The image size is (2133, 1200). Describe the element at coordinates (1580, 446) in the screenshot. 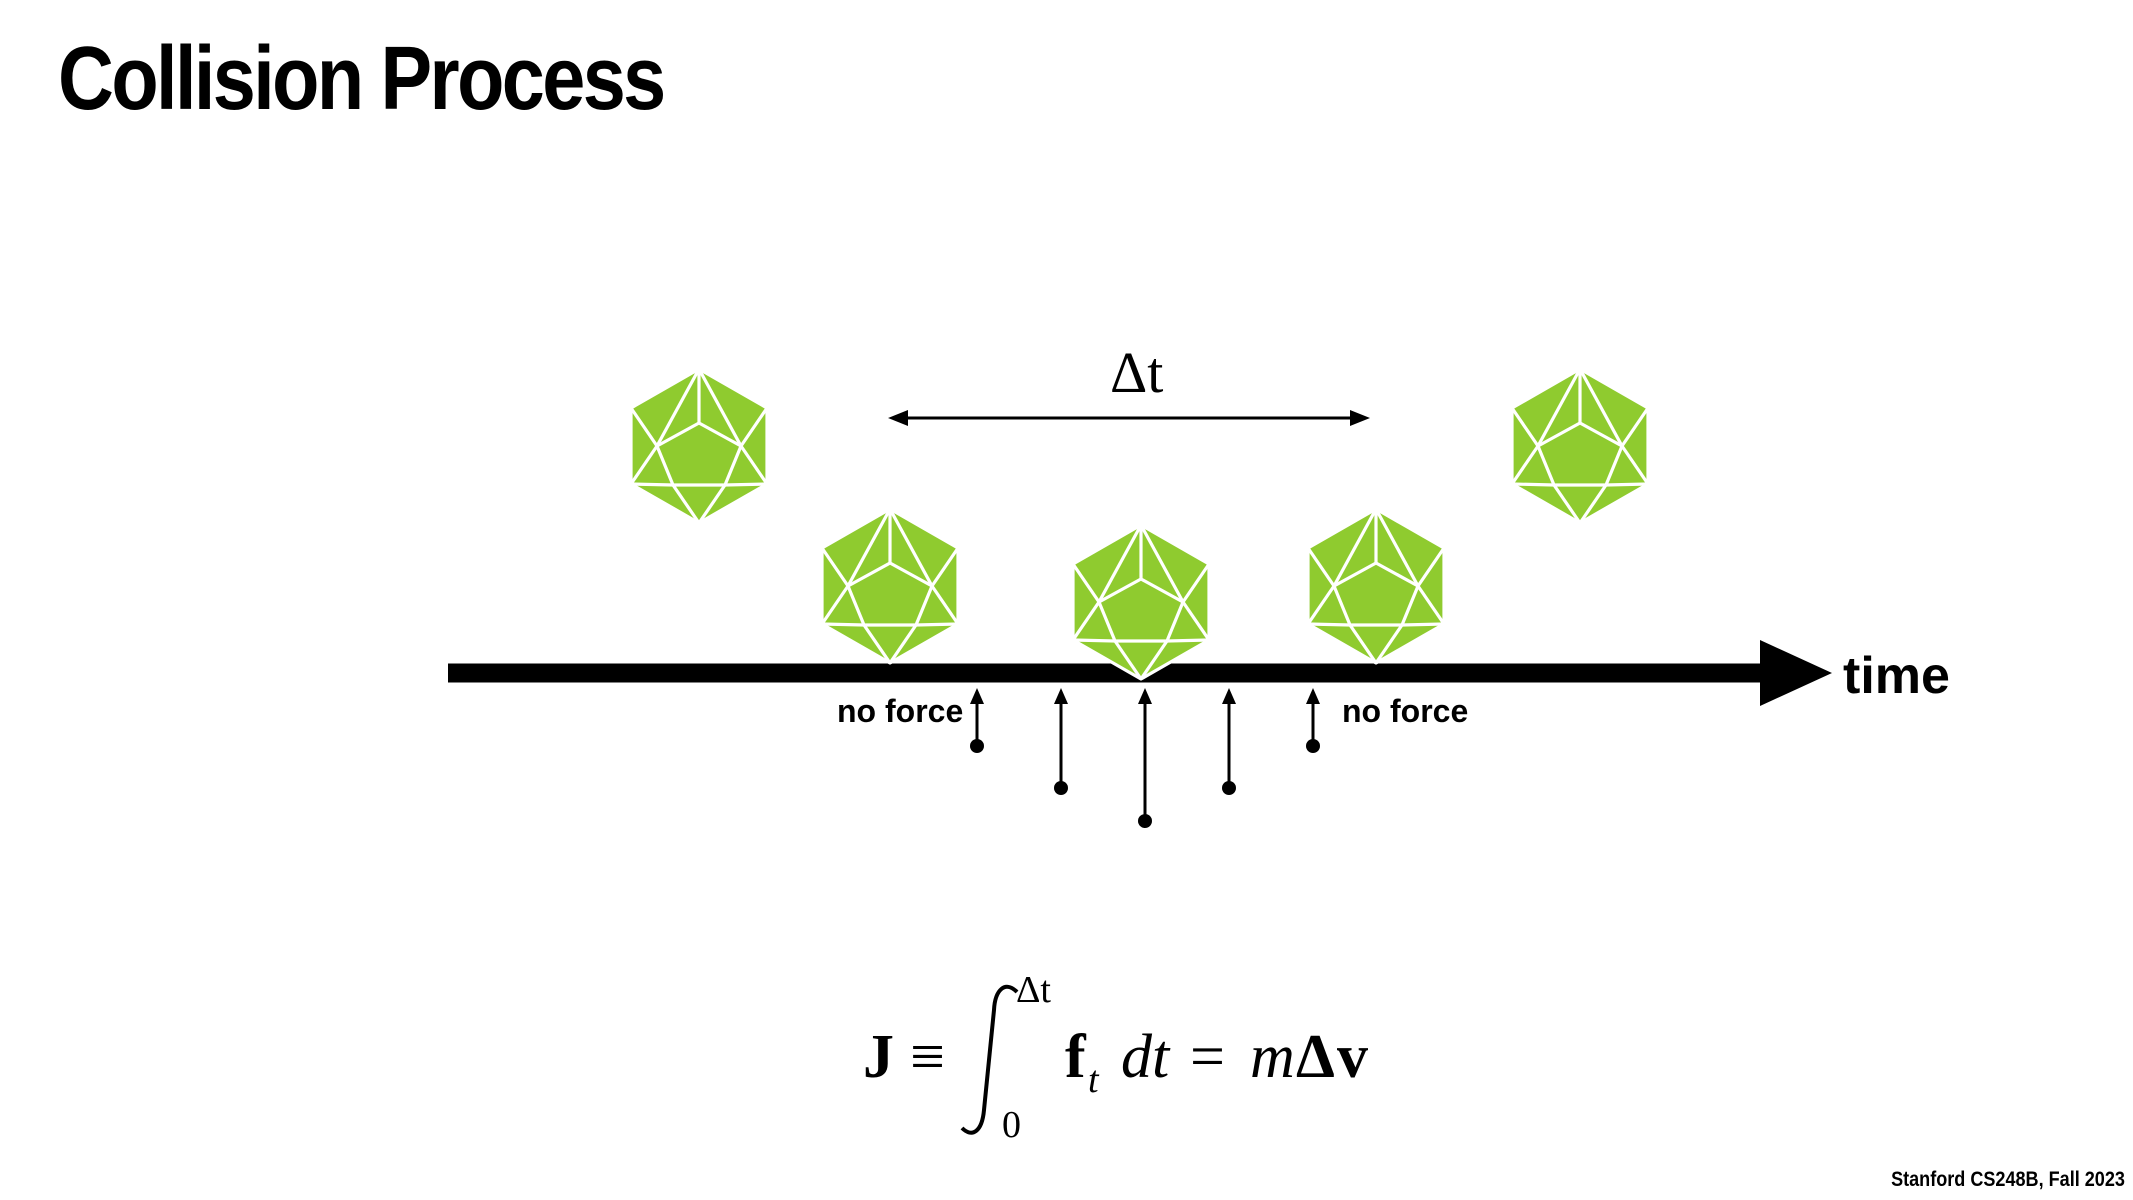

I see `body-after-contact` at that location.